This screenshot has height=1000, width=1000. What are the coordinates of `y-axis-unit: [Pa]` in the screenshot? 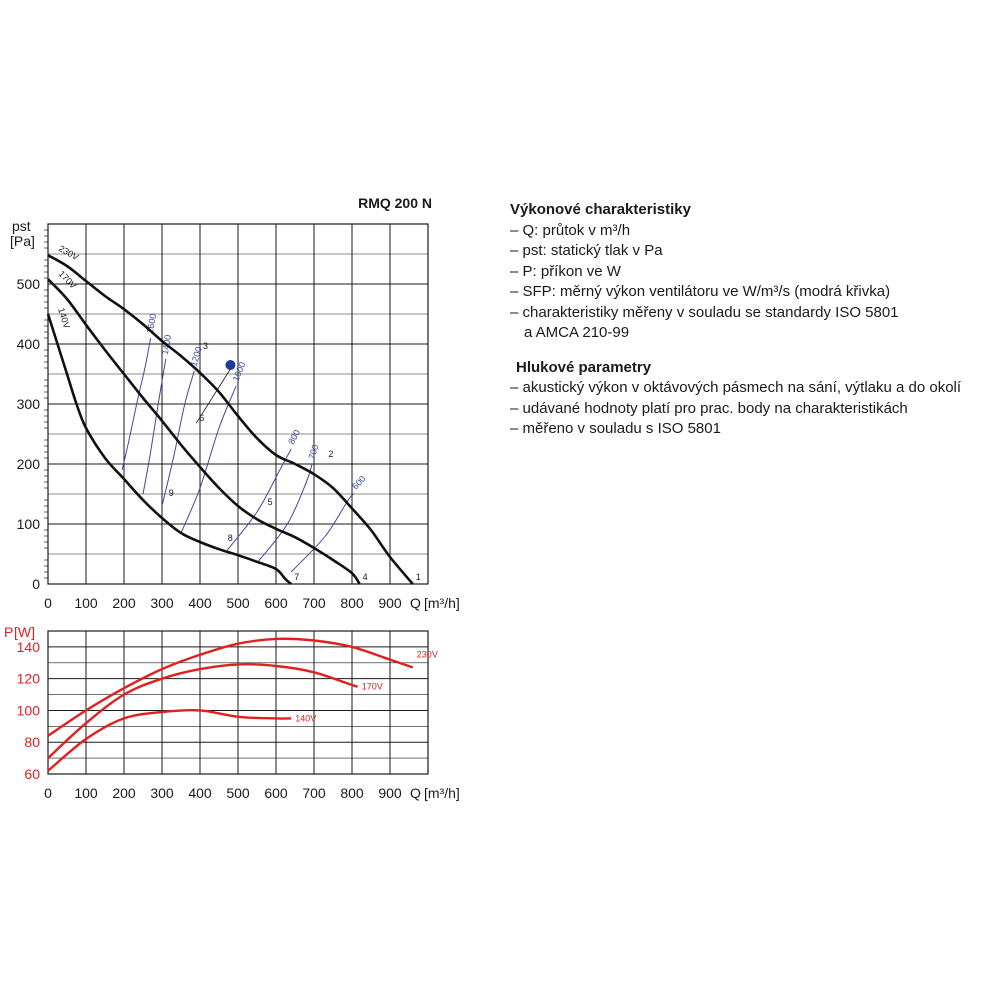 It's located at (22, 241).